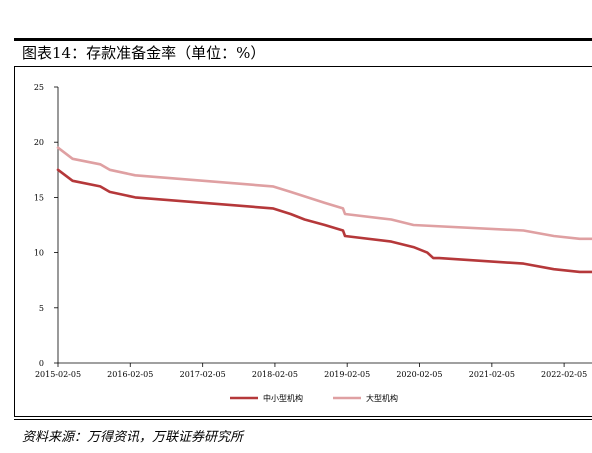 This screenshot has width=592, height=453. I want to click on x-tick-label: 2018-02-05, so click(275, 374).